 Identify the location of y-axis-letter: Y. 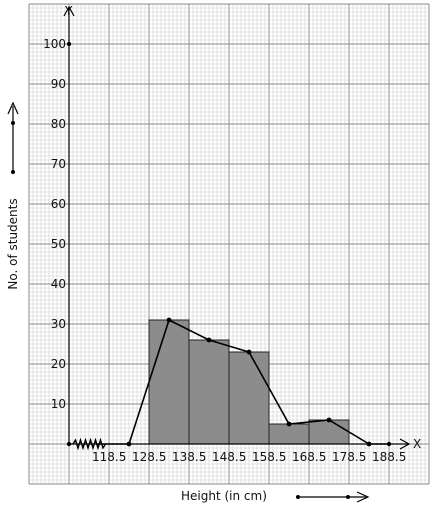
(68, 11).